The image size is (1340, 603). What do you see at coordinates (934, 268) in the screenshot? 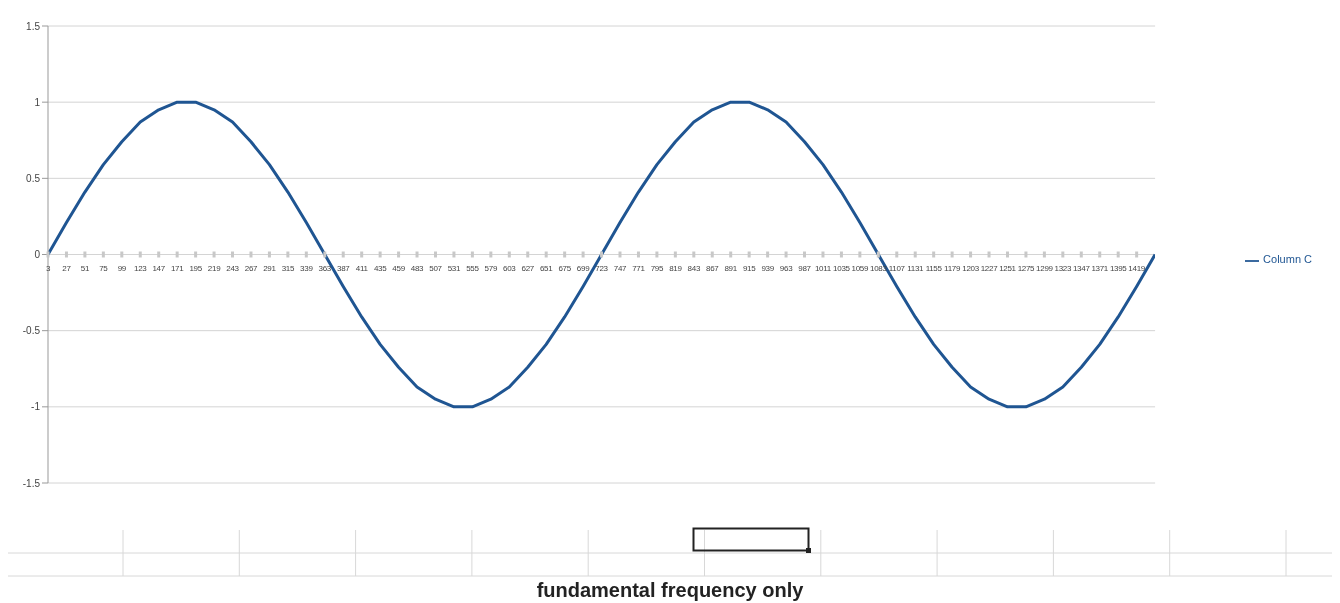
I see `x-tick-label: 1155` at bounding box center [934, 268].